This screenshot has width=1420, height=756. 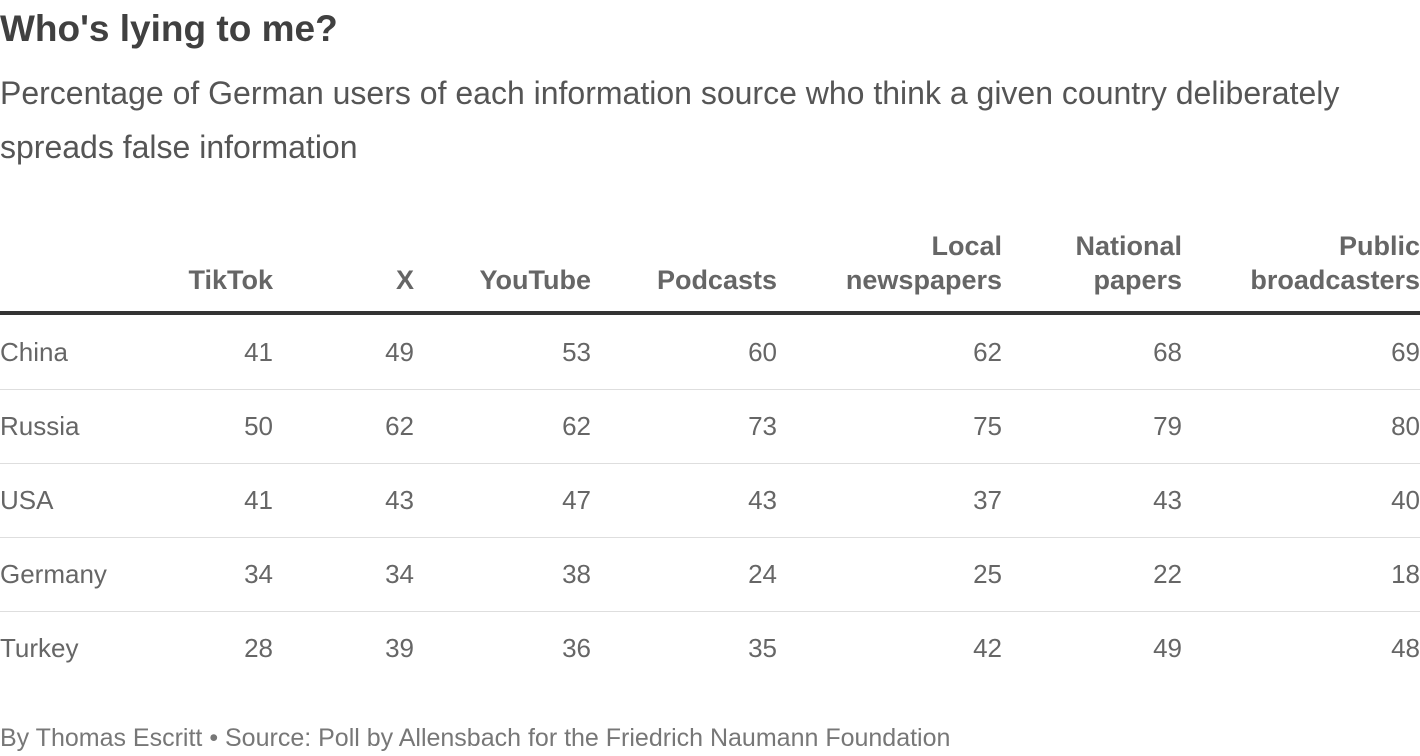 I want to click on row-label: Germany, so click(x=53, y=574).